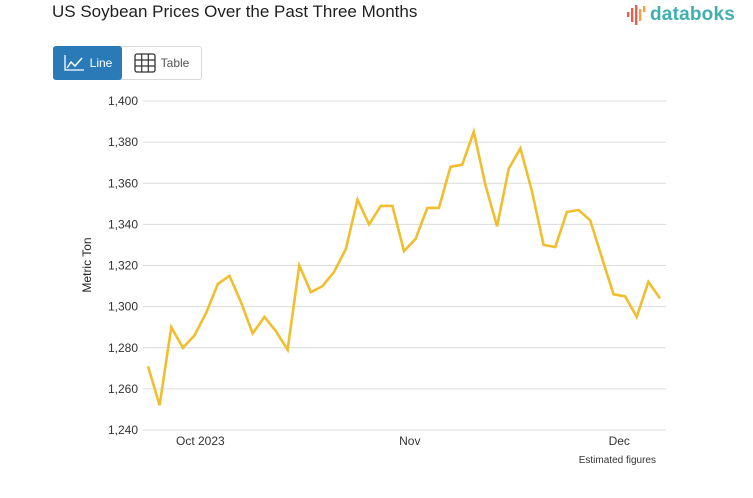 The image size is (753, 498). Describe the element at coordinates (693, 14) in the screenshot. I see `logo-text: databoks` at that location.